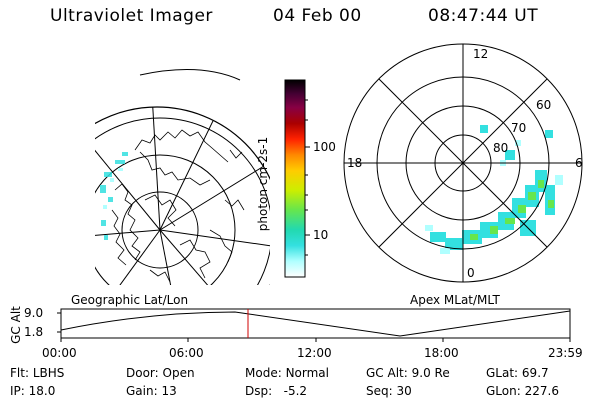 The width and height of the screenshot is (600, 400). What do you see at coordinates (471, 273) in the screenshot?
I see `mlt-label-0: 0` at bounding box center [471, 273].